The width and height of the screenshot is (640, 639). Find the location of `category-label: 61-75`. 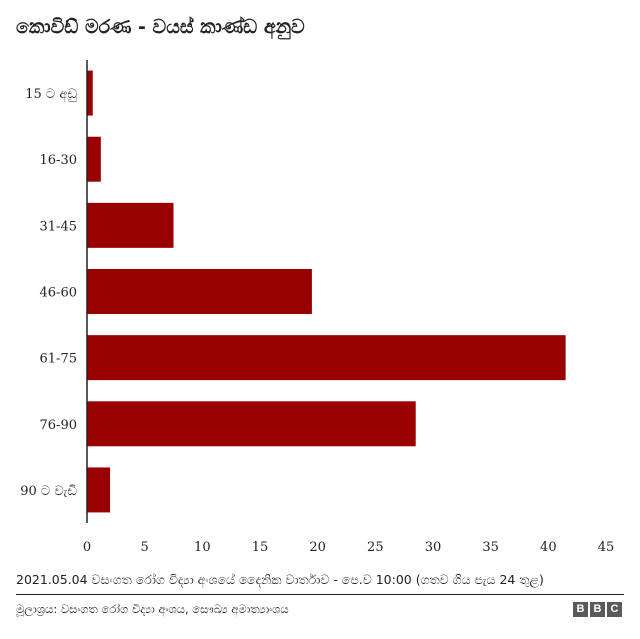

category-label: 61-75 is located at coordinates (58, 359).